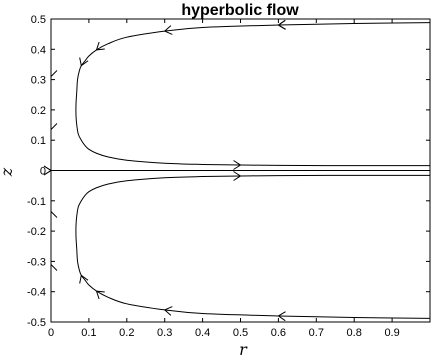  What do you see at coordinates (36, 323) in the screenshot?
I see `y-tick-label: -0.5` at bounding box center [36, 323].